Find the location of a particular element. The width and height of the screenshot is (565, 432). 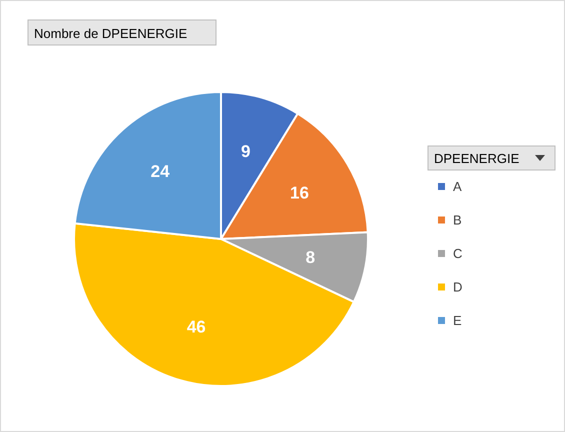

legend-label: D is located at coordinates (457, 287).